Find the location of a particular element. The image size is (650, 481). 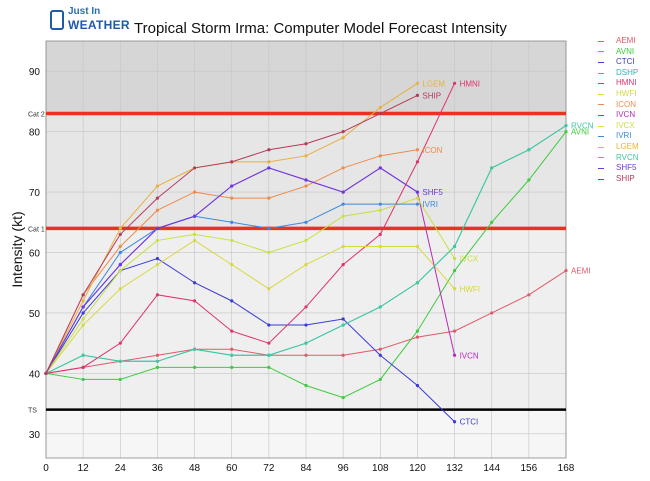

x-tick-label: 168 is located at coordinates (566, 468).